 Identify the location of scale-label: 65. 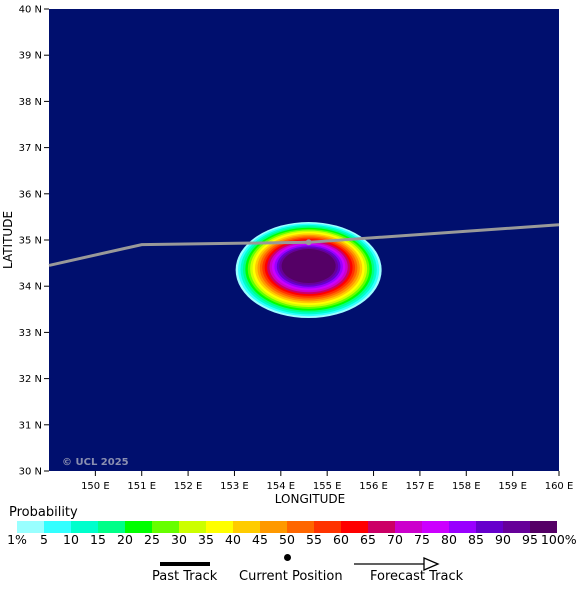
(368, 539).